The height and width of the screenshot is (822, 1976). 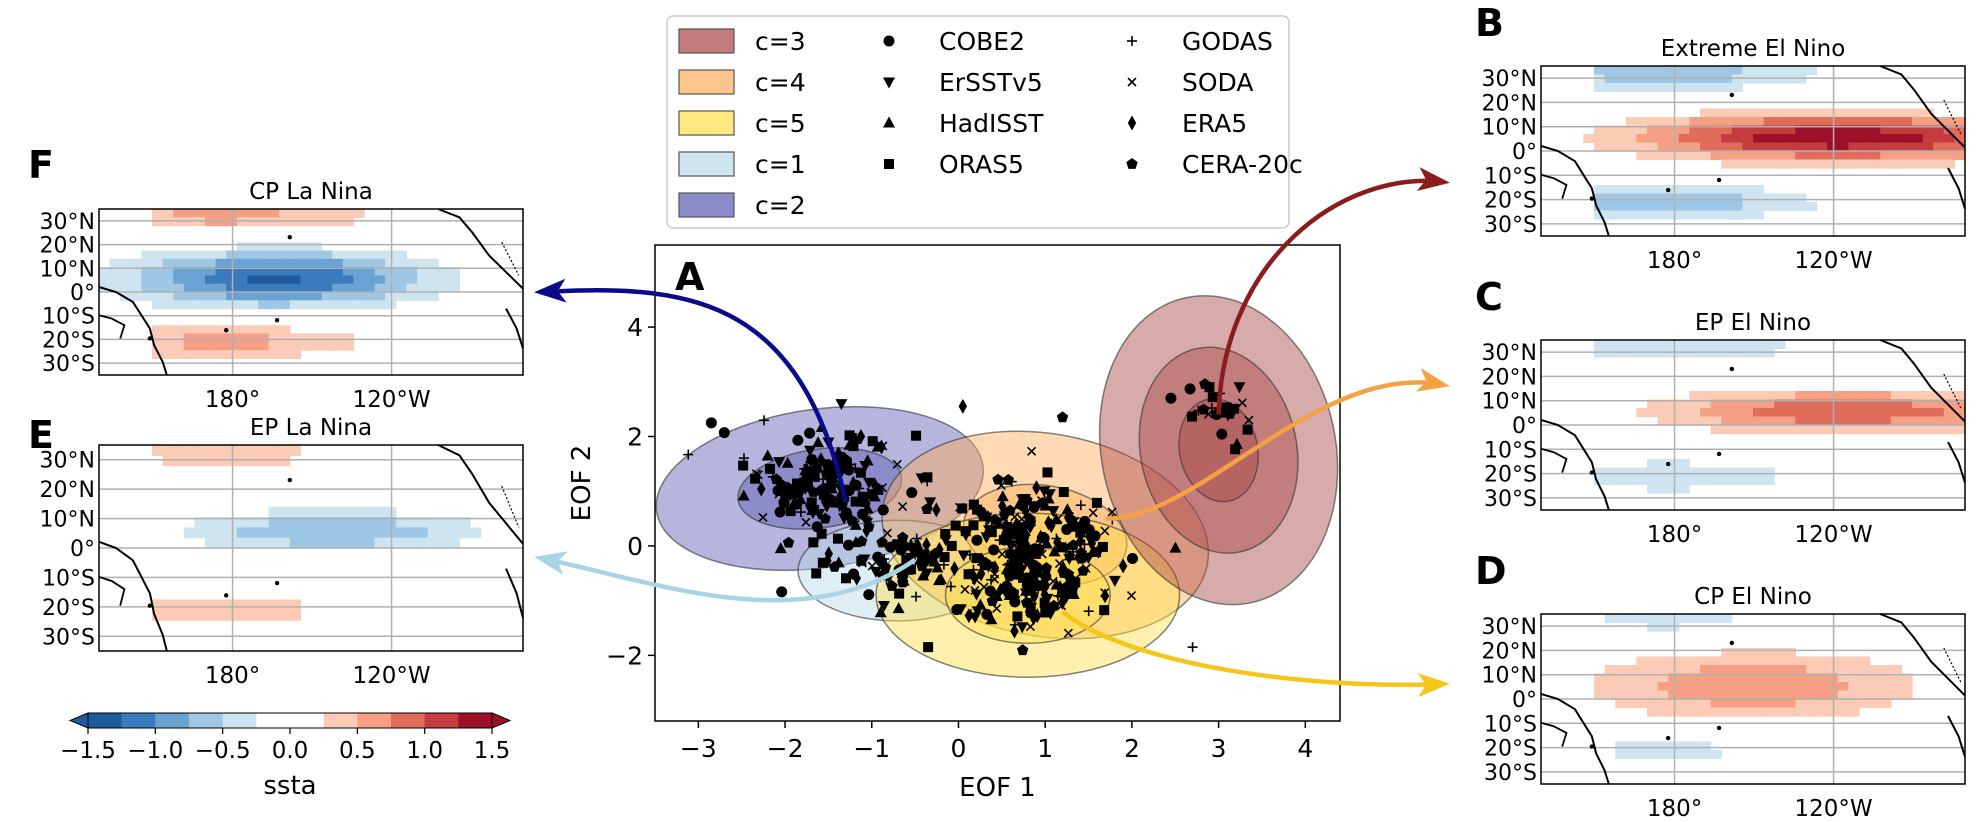 What do you see at coordinates (698, 748) in the screenshot?
I see `x-tick-label: −3` at bounding box center [698, 748].